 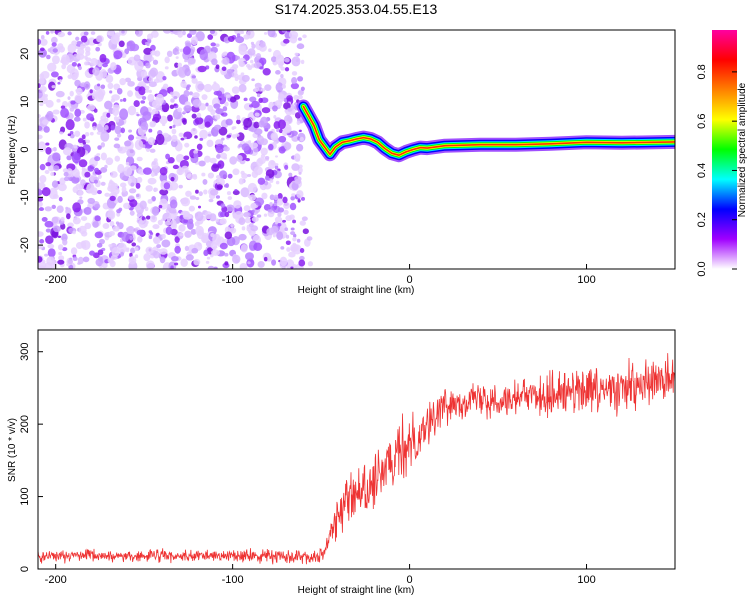 I want to click on figure-title: S174.2025.353.04.55.E13, so click(x=356, y=9).